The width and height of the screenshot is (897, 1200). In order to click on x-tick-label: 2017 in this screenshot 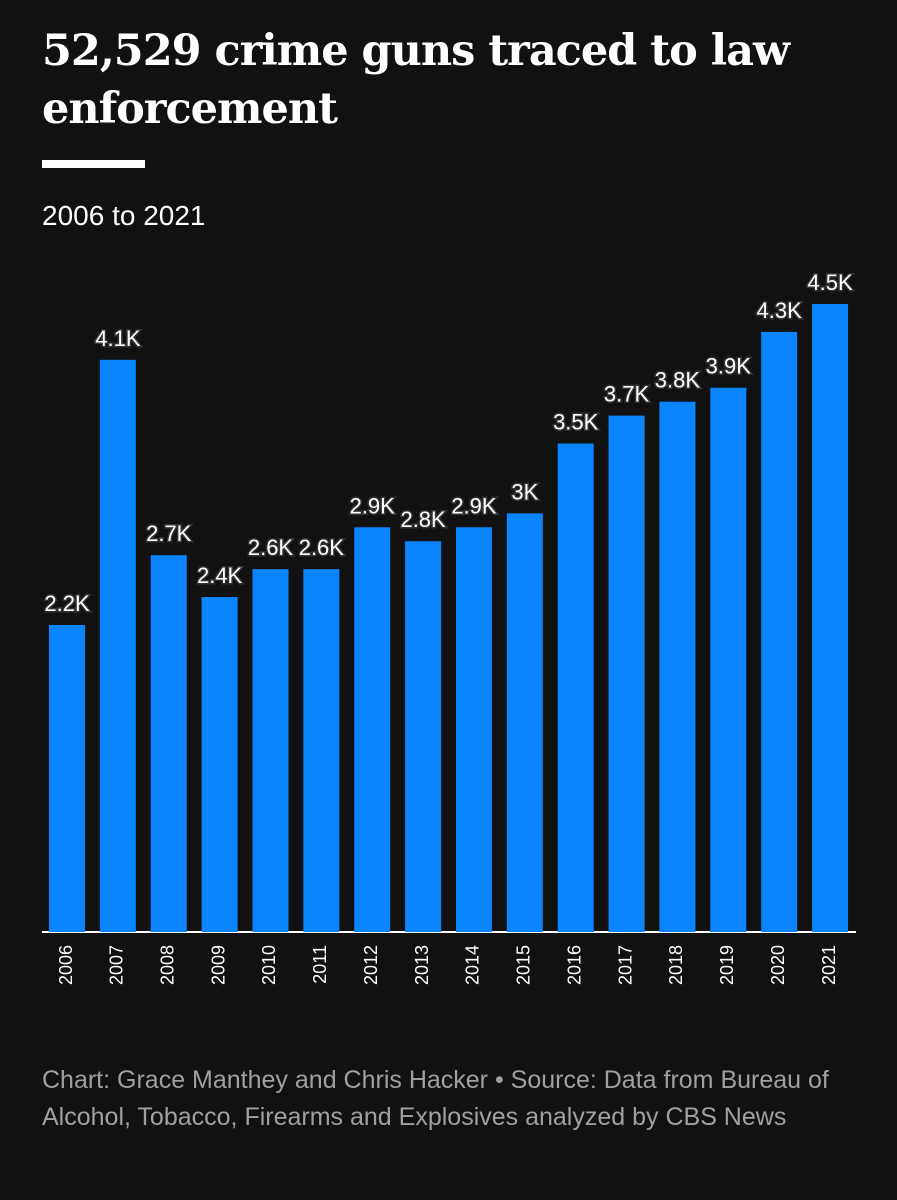, I will do `click(625, 965)`.